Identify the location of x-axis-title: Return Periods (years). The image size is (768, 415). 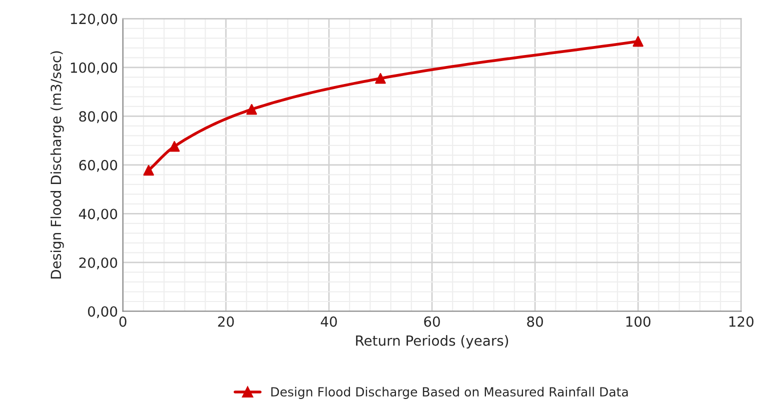
(432, 342).